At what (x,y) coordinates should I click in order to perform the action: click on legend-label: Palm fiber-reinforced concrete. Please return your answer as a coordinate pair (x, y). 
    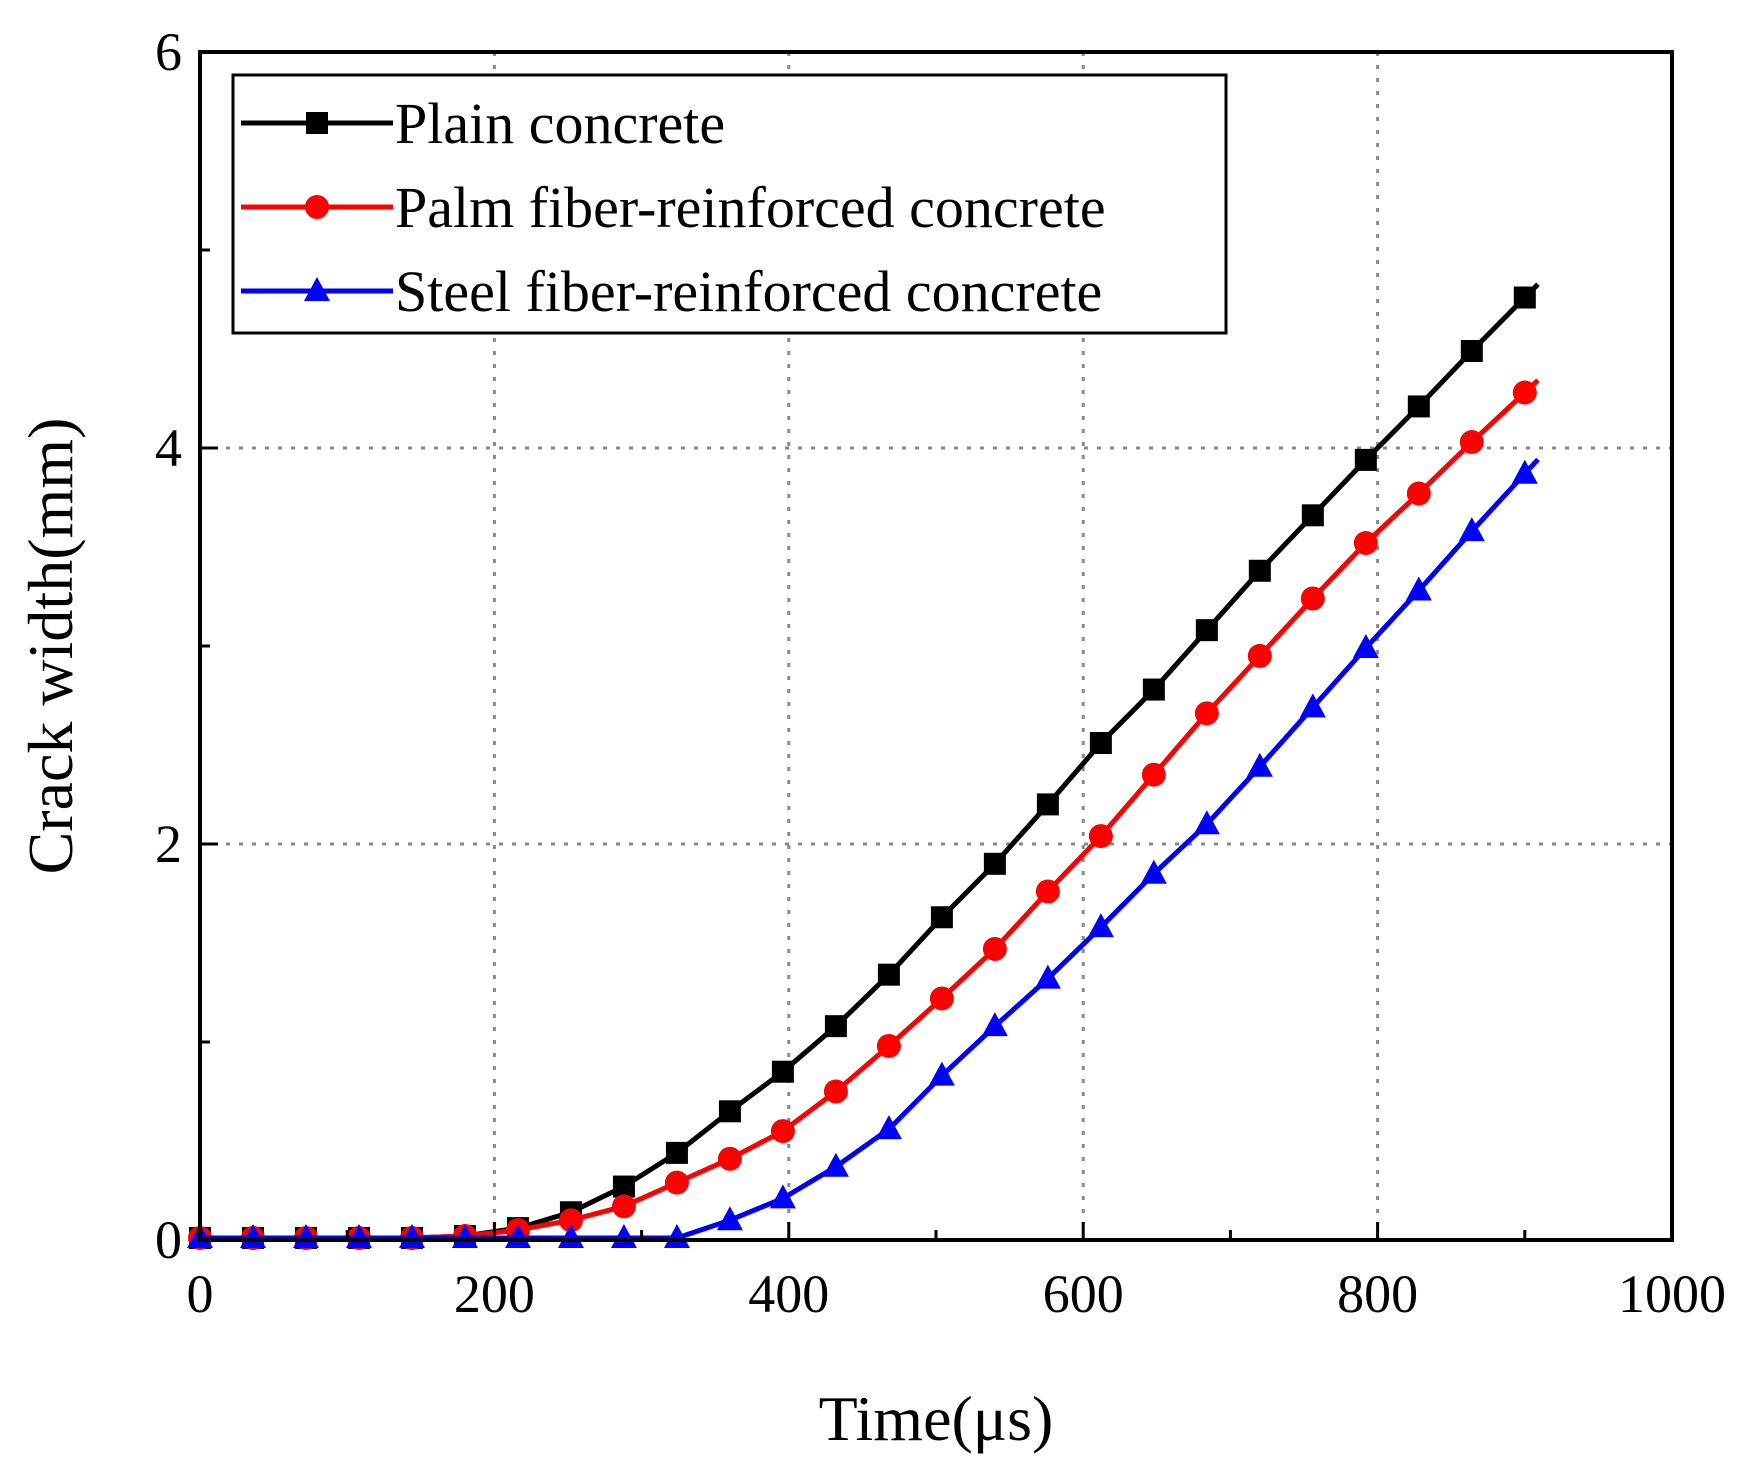
    Looking at the image, I should click on (750, 207).